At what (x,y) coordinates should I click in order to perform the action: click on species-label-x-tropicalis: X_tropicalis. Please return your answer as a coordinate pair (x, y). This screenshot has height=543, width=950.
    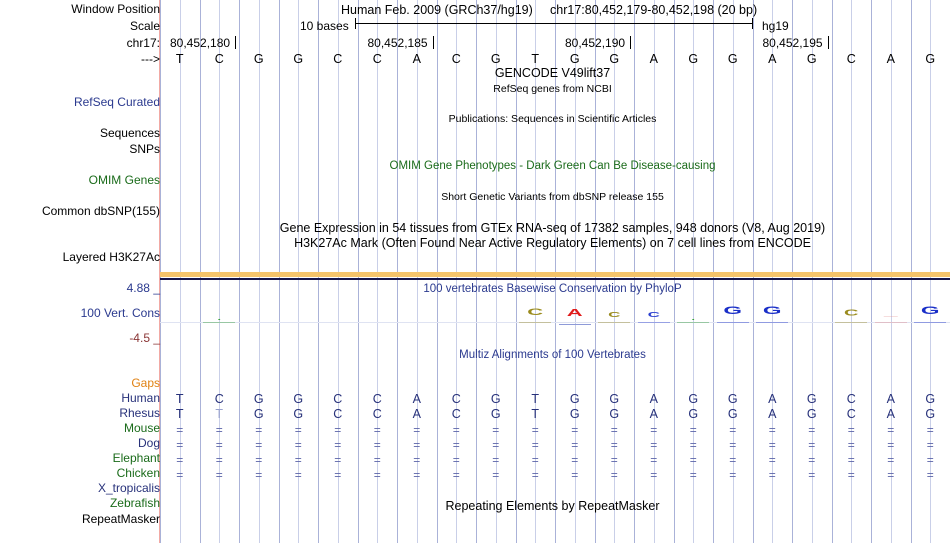
    Looking at the image, I should click on (128, 488).